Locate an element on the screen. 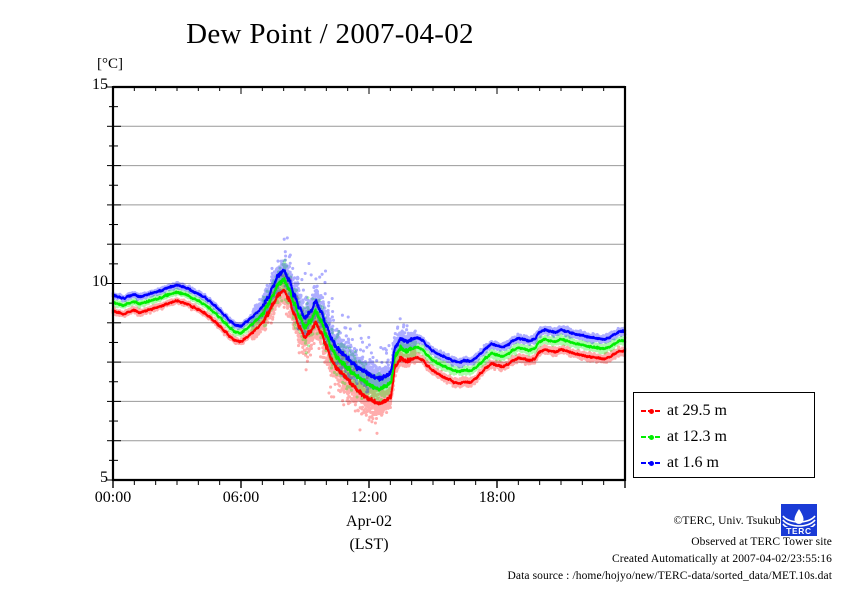  legend-item-1-6m: at 1.6 m is located at coordinates (680, 463).